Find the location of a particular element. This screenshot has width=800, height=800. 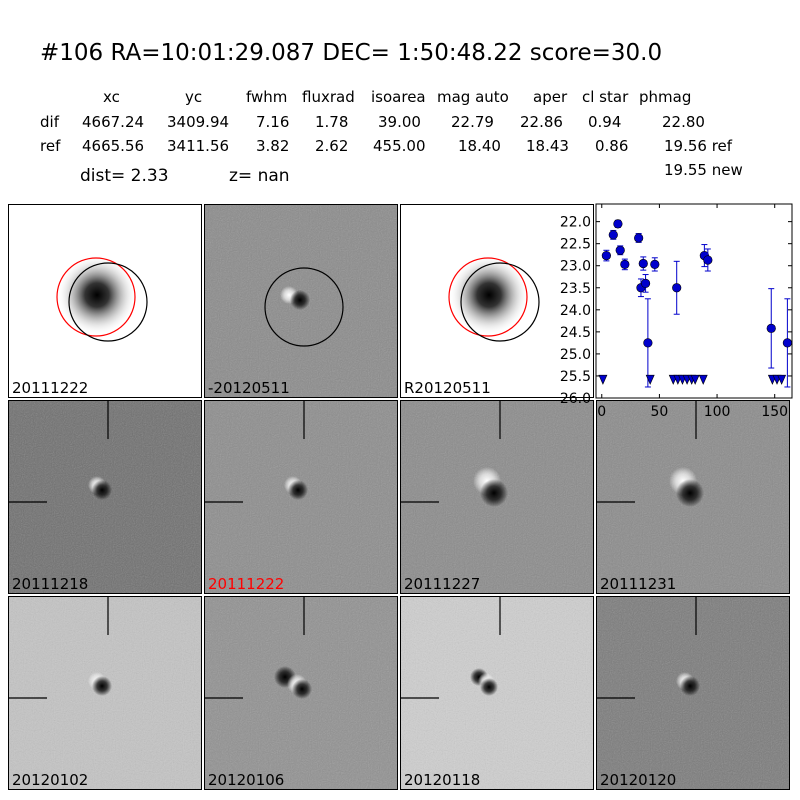

stamp-panel: 20120102 is located at coordinates (105, 693).